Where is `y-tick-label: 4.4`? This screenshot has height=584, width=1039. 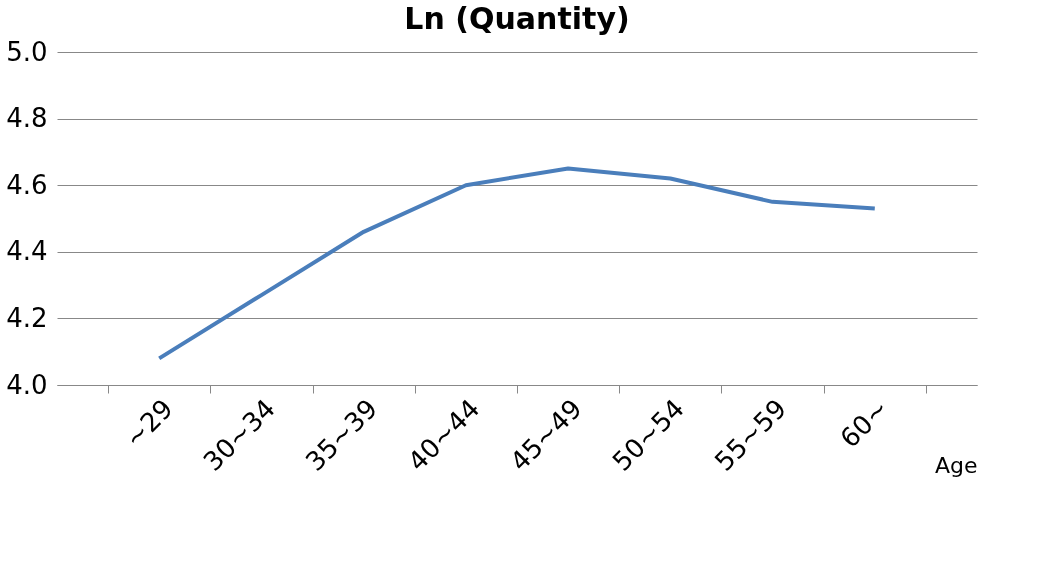
y-tick-label: 4.4 is located at coordinates (27, 251).